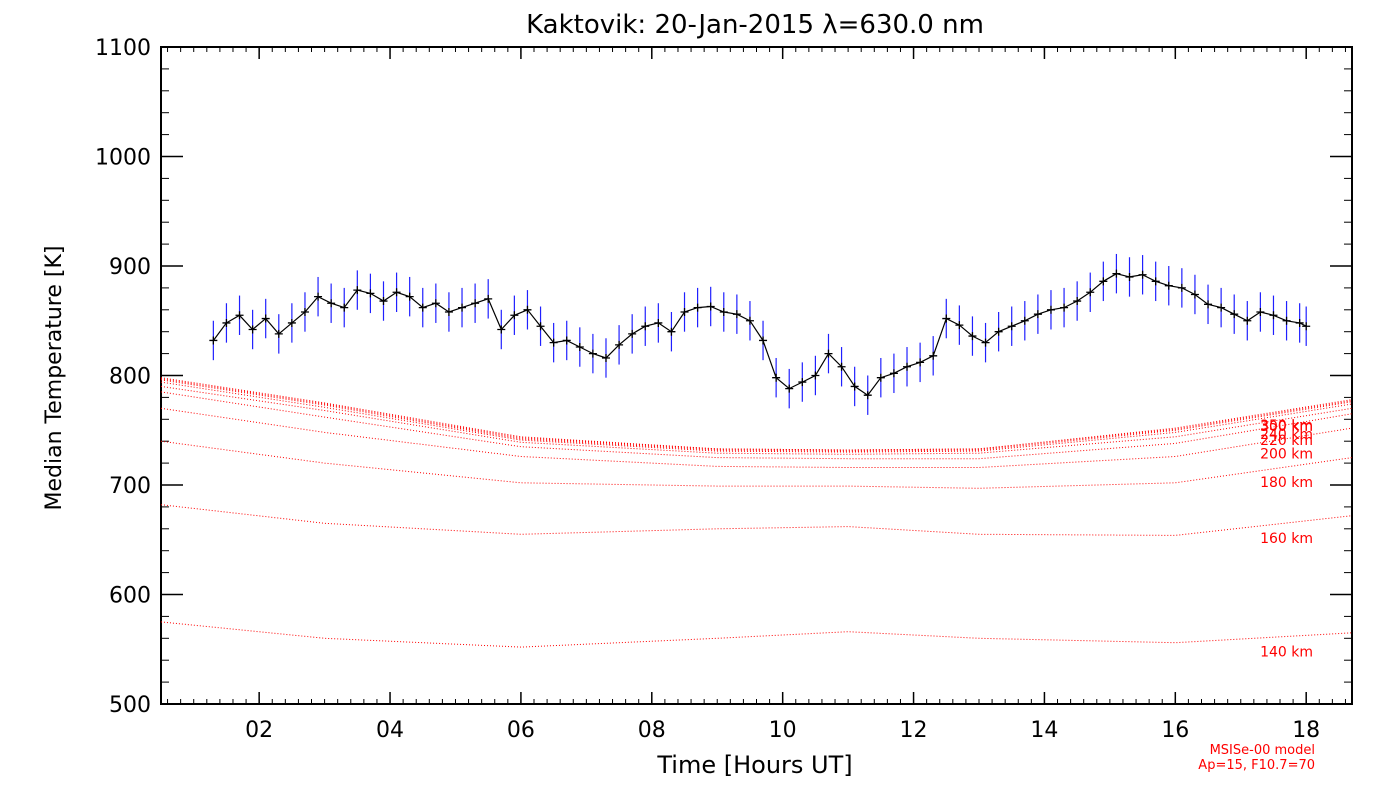 This screenshot has width=1400, height=805. I want to click on model-curve-label: 240 km, so click(1286, 435).